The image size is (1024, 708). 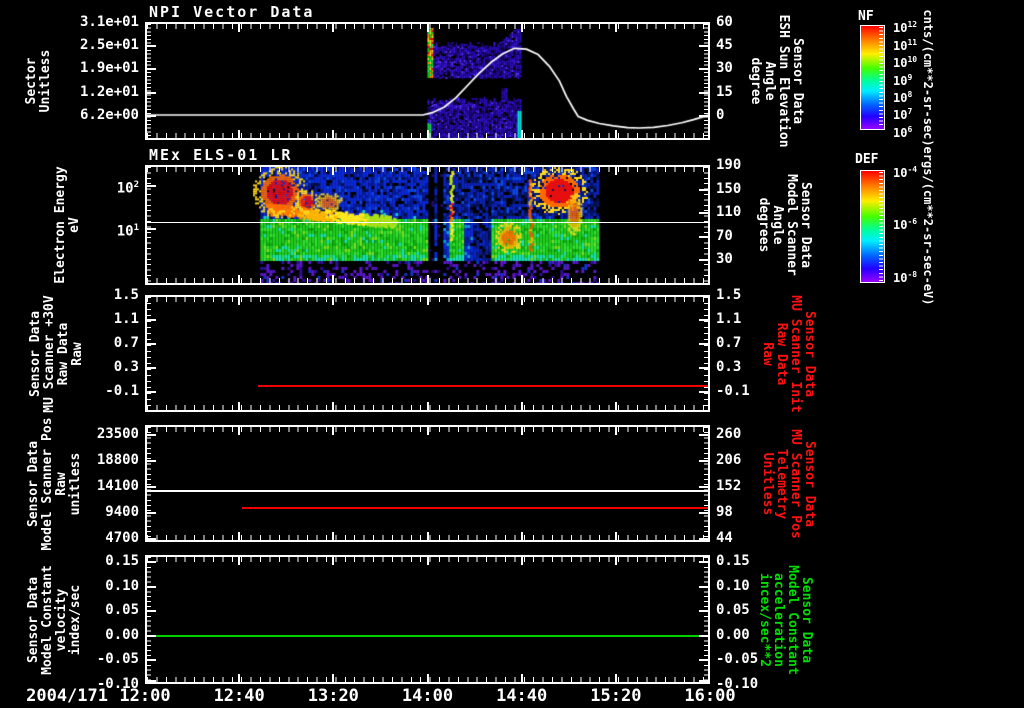 What do you see at coordinates (67, 225) in the screenshot?
I see `panel-els-left-label: Electron Energy eV` at bounding box center [67, 225].